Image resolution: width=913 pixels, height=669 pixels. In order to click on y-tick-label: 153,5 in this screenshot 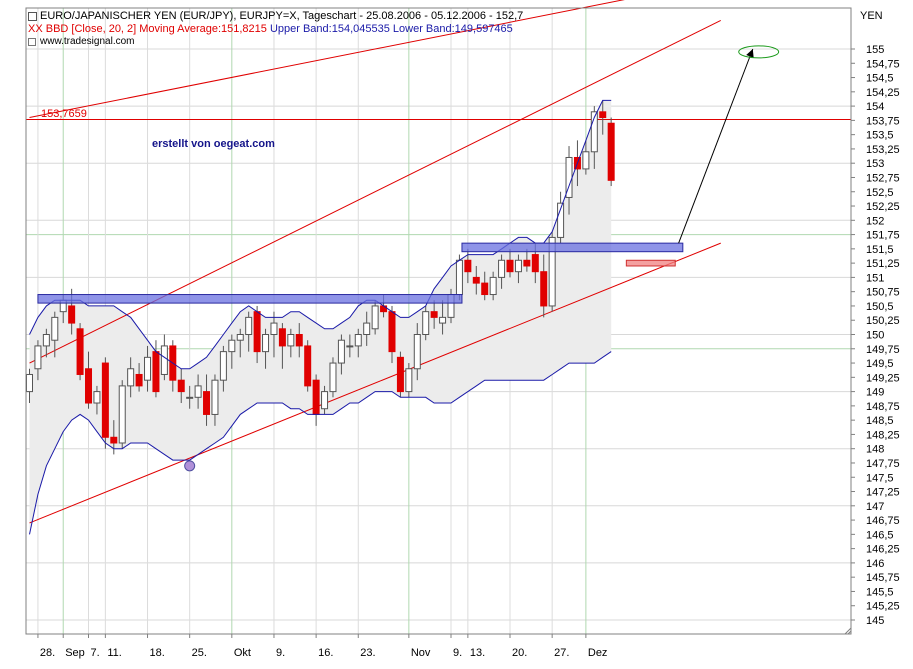, I will do `click(880, 136)`.